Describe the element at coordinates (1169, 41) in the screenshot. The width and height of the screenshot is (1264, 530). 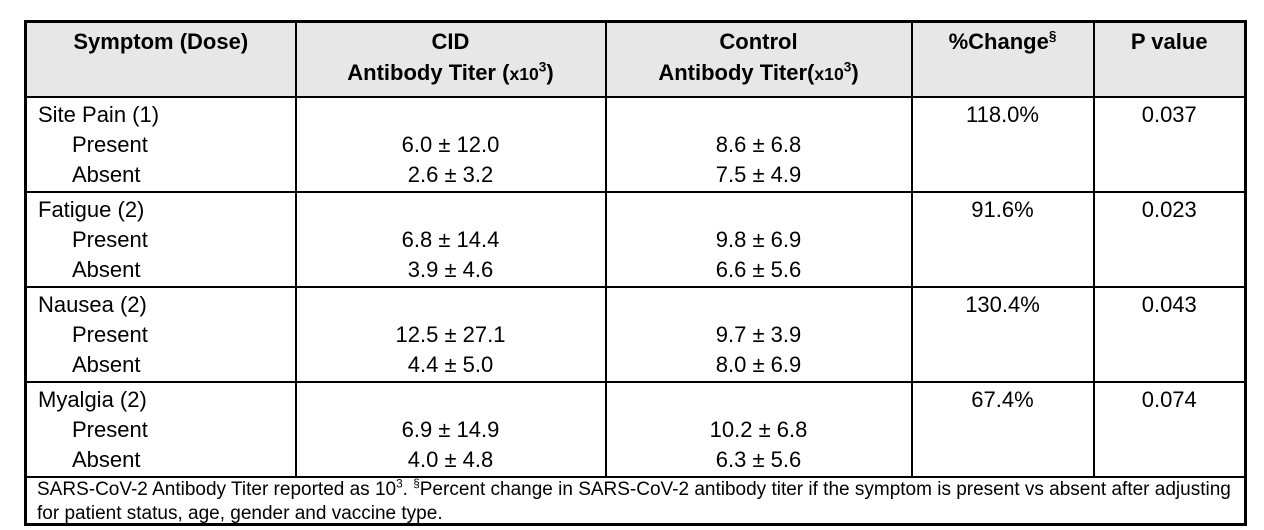
I see `header-p-value-label: P value` at that location.